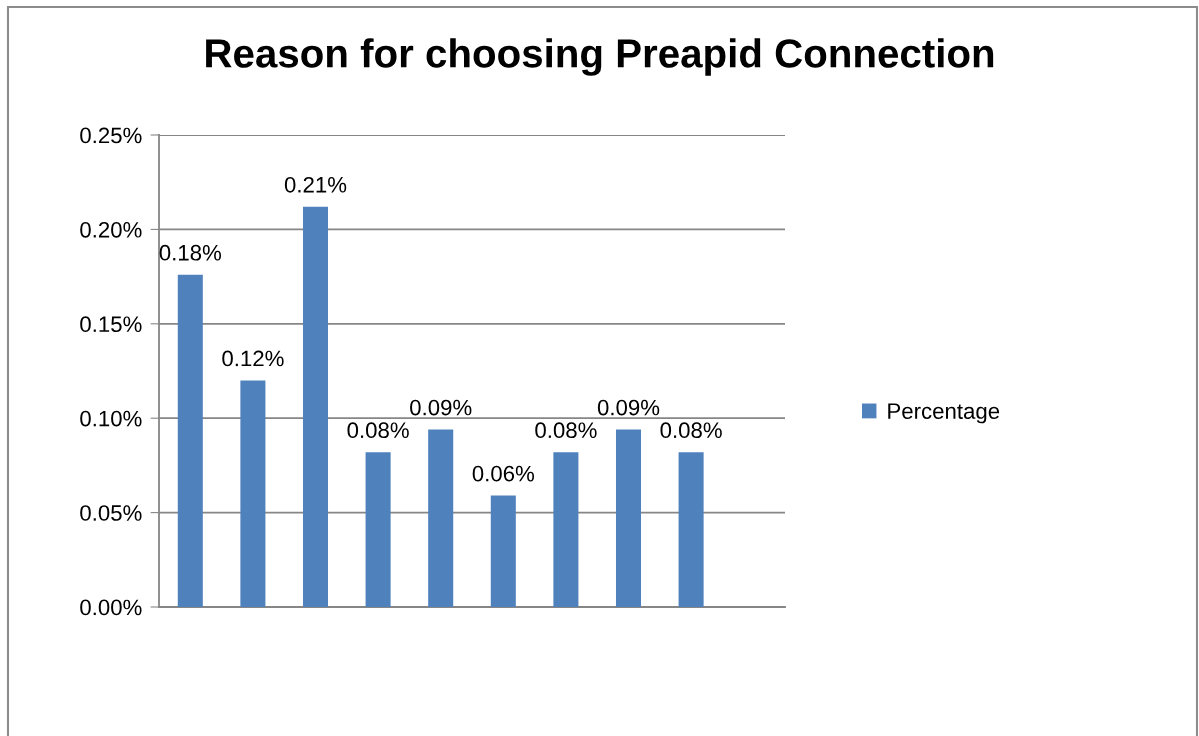 This screenshot has width=1199, height=736. I want to click on y-tick-label: 0.20%, so click(111, 229).